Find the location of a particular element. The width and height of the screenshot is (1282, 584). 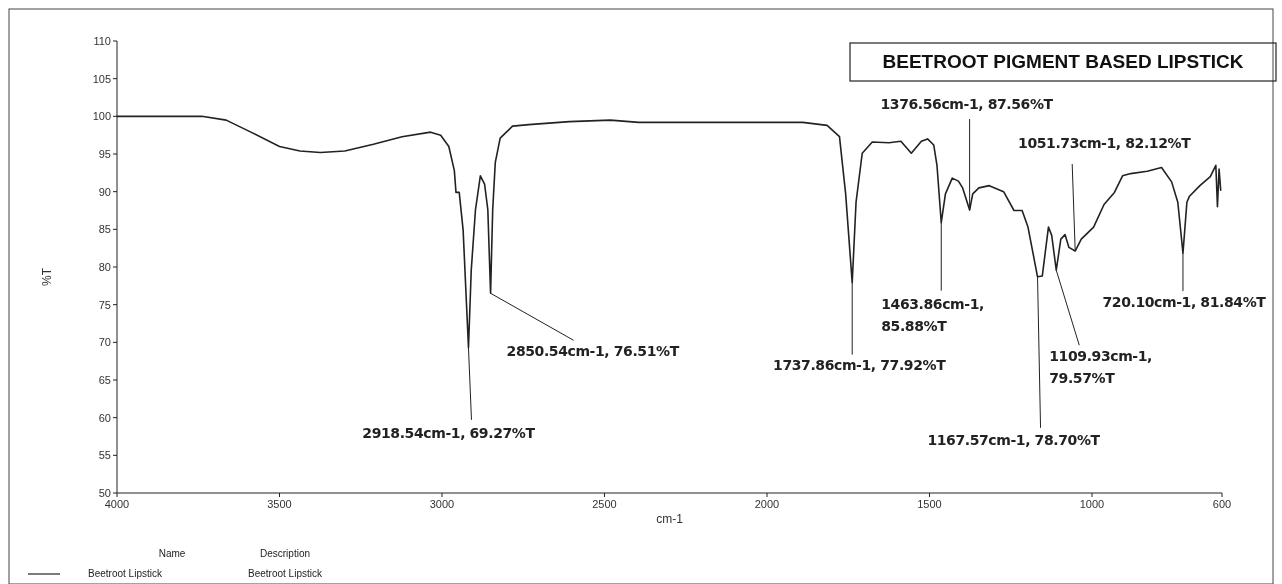

y-tick-label: 65 is located at coordinates (104, 379).